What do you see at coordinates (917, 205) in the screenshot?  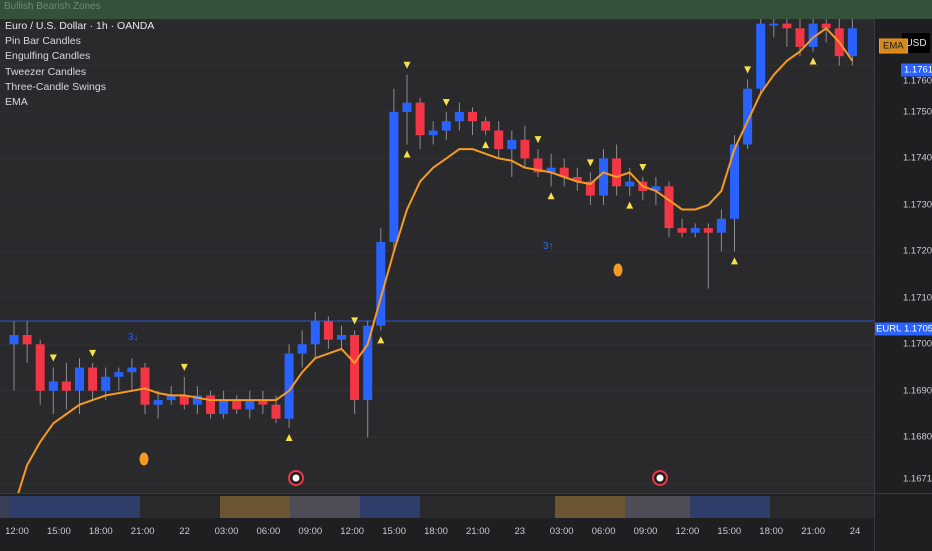 I see `price-tick-label: 1.17300` at bounding box center [917, 205].